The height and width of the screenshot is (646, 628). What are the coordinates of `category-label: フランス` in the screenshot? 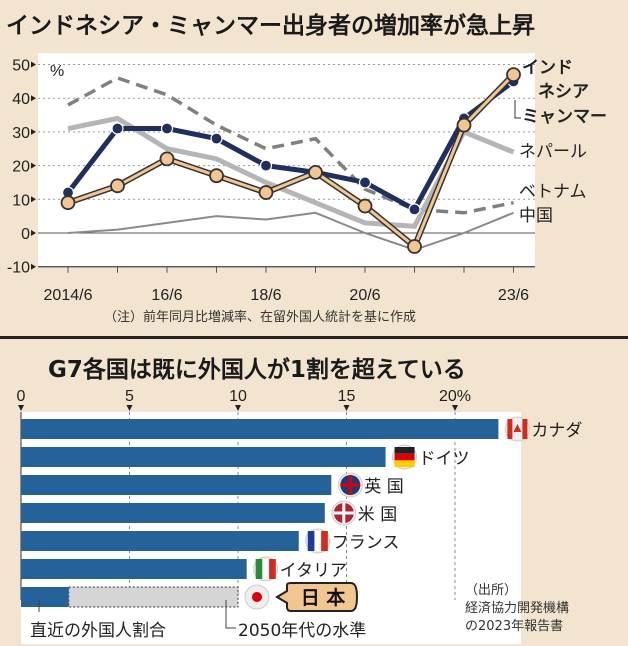 It's located at (366, 543).